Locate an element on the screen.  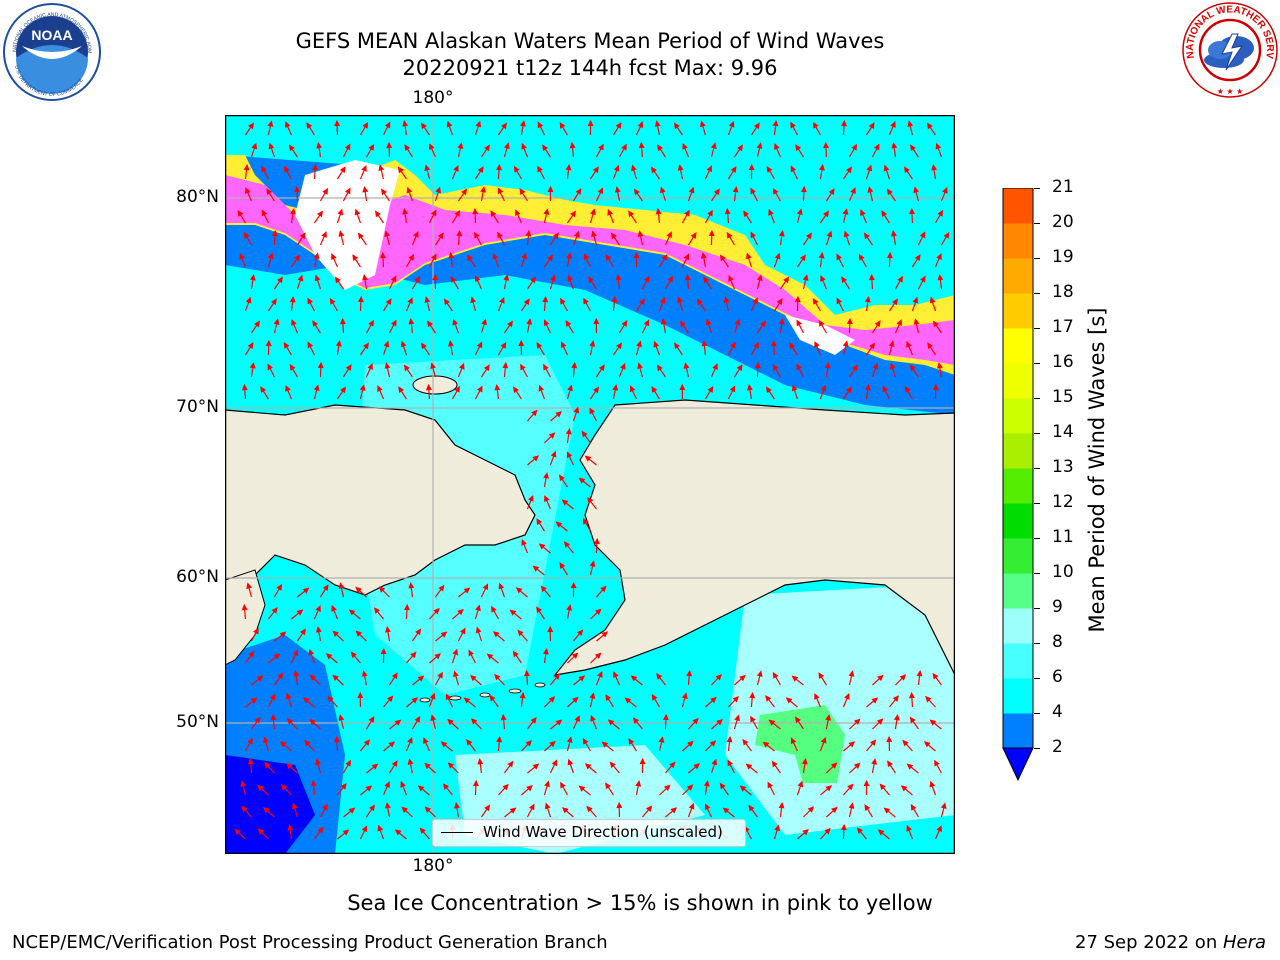
lon-label-top: 180° is located at coordinates (433, 98).